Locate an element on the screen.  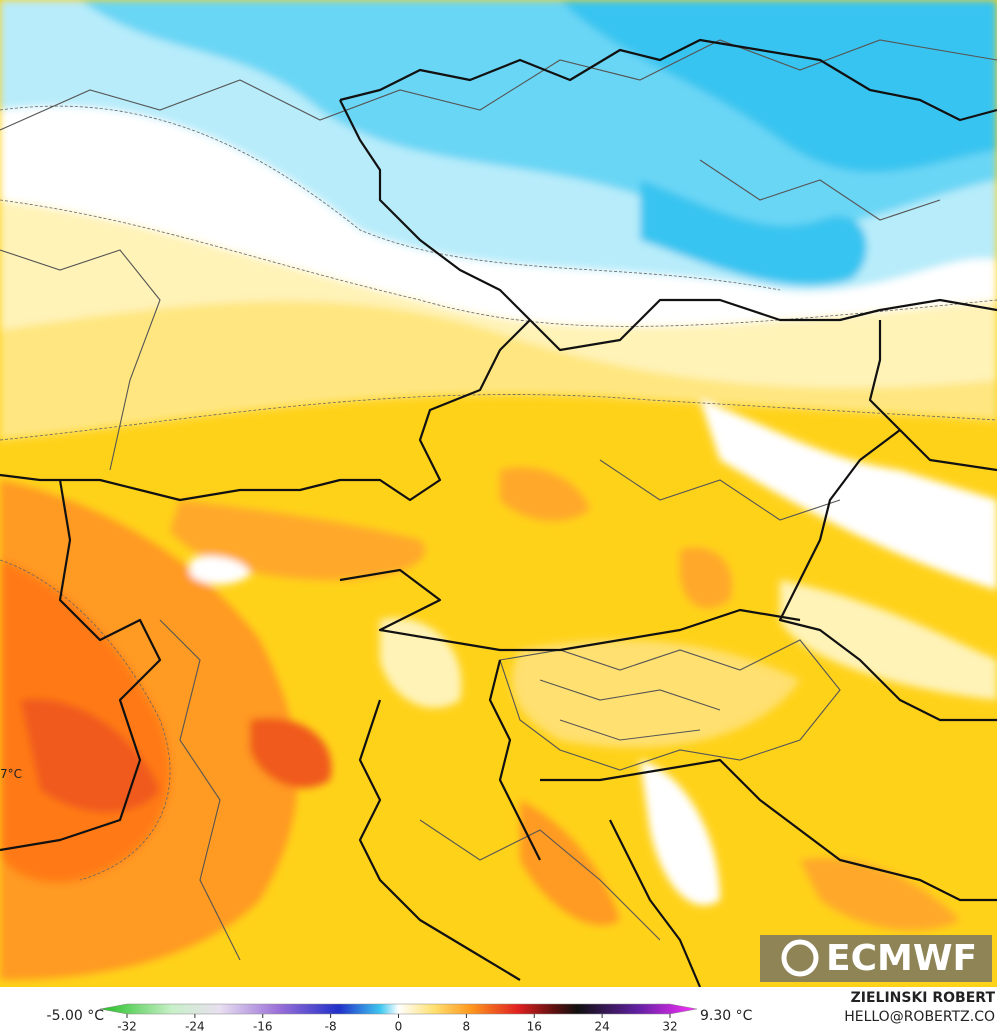
colorbar-max-label: 9.30 °C is located at coordinates (726, 1016).